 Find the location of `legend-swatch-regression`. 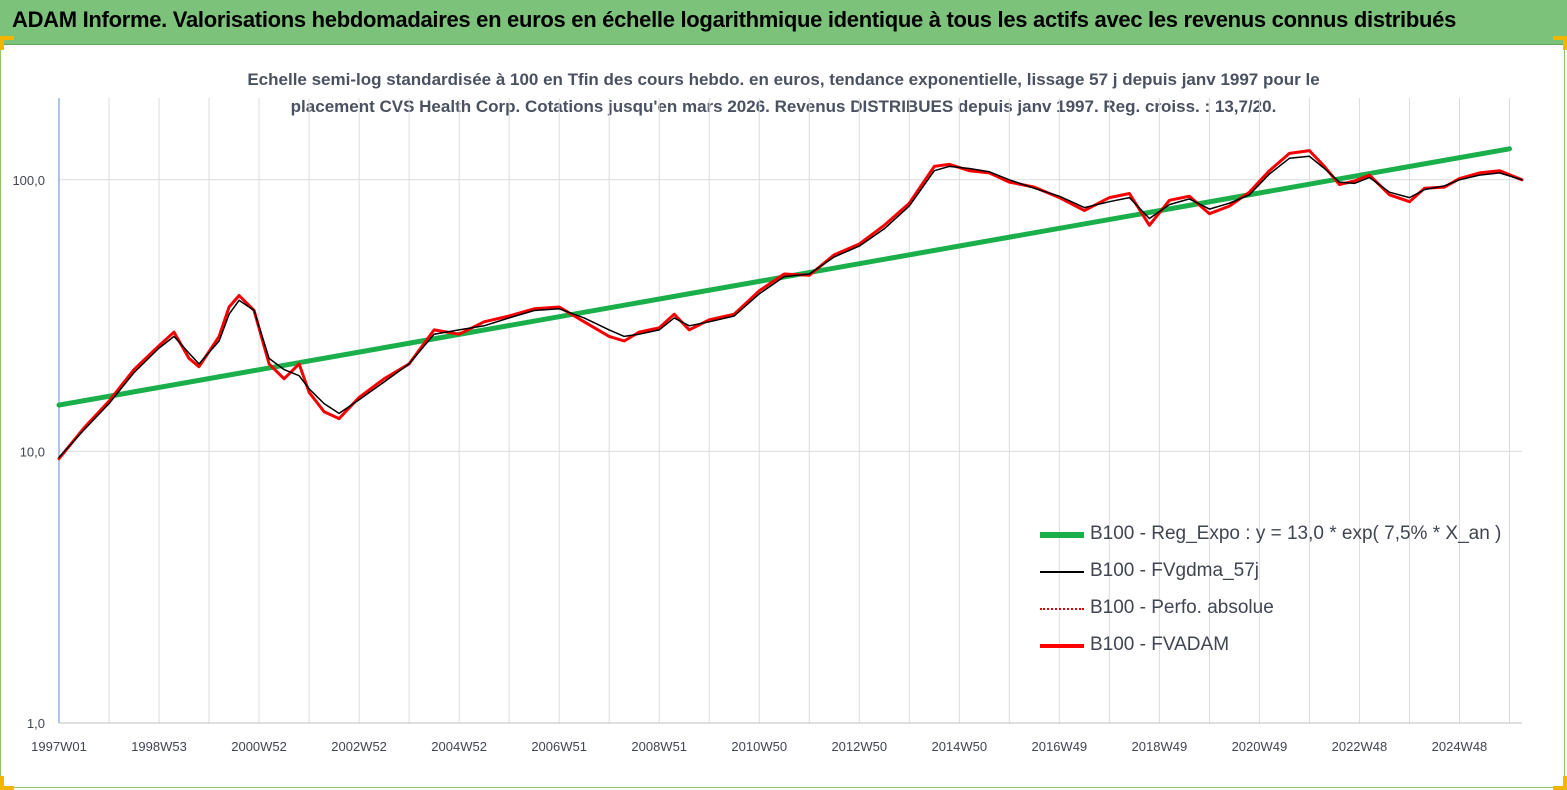

legend-swatch-regression is located at coordinates (1062, 535).